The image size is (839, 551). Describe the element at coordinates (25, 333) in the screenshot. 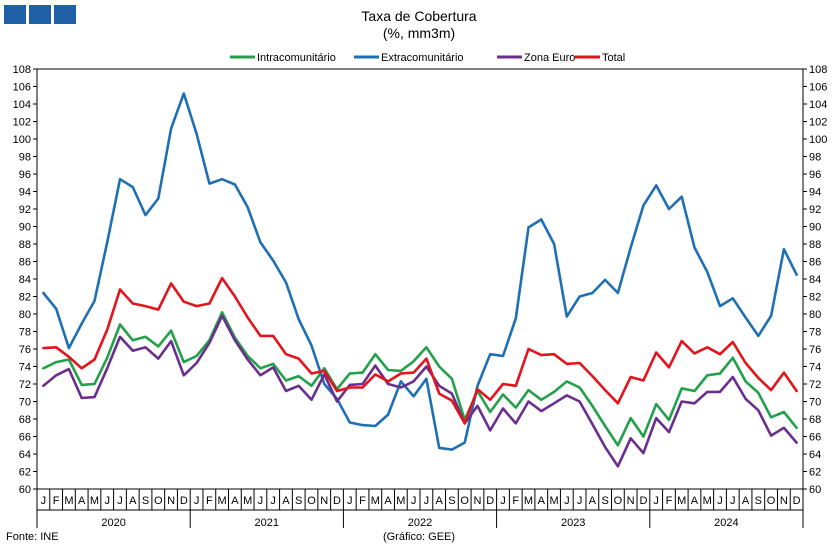

I see `y-tick-label-left: 78` at that location.